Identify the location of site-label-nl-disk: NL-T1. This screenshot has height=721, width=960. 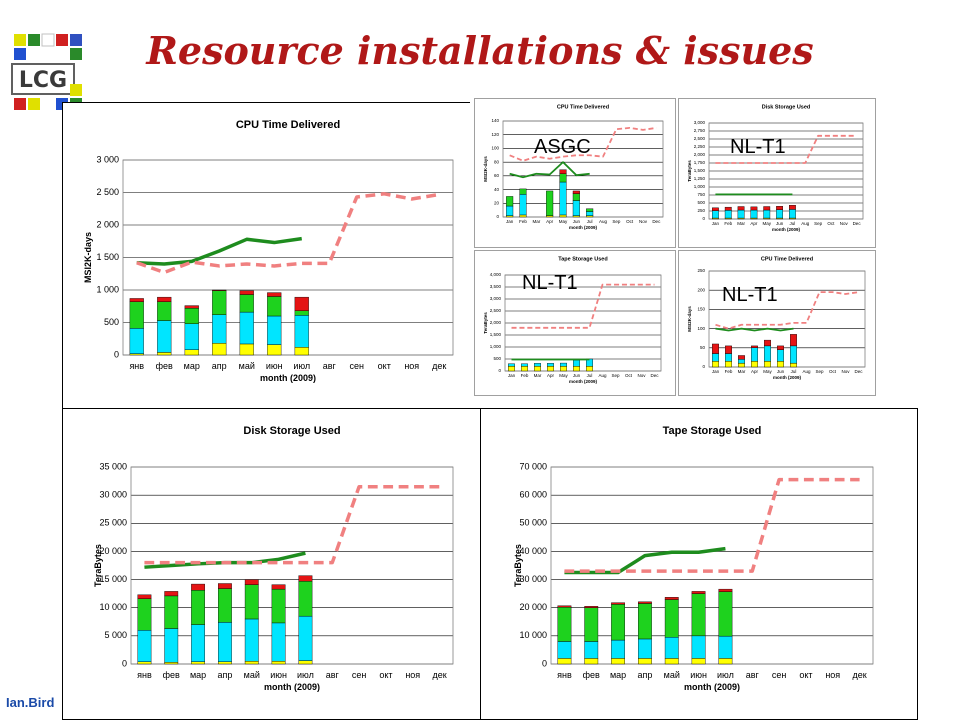
(758, 147).